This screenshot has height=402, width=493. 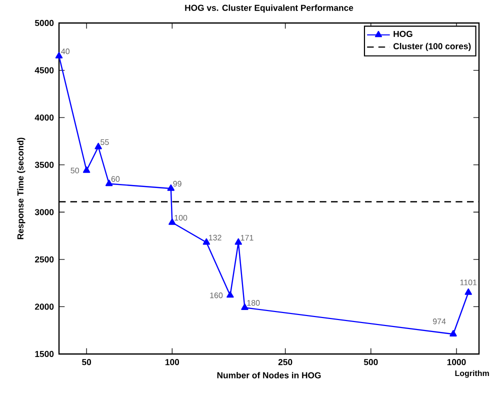 I want to click on y-tick-label: 4500, so click(x=44, y=70).